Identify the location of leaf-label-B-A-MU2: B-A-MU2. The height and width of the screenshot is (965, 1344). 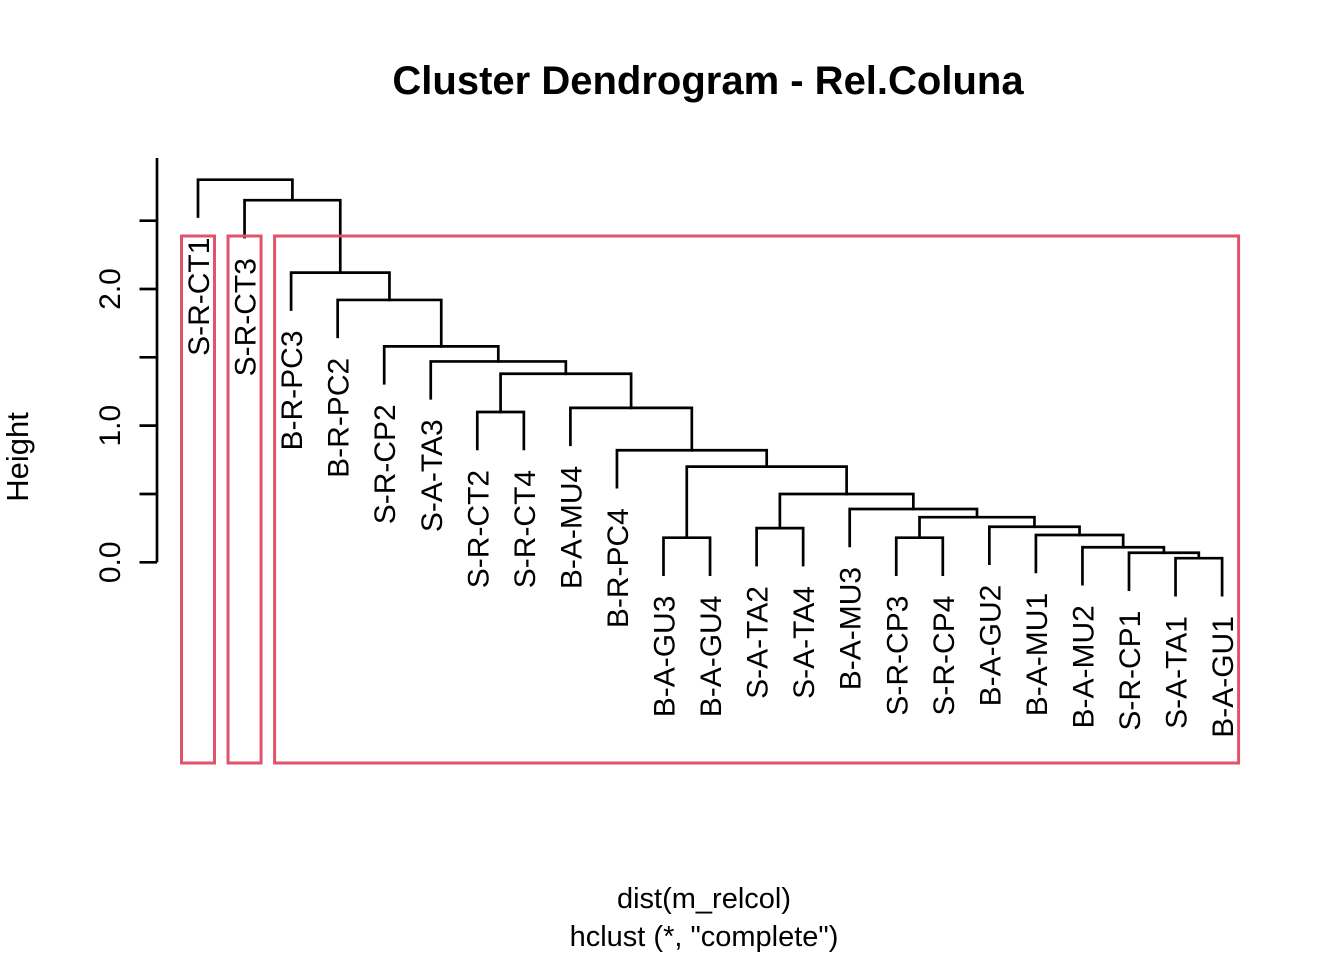
(1083, 666).